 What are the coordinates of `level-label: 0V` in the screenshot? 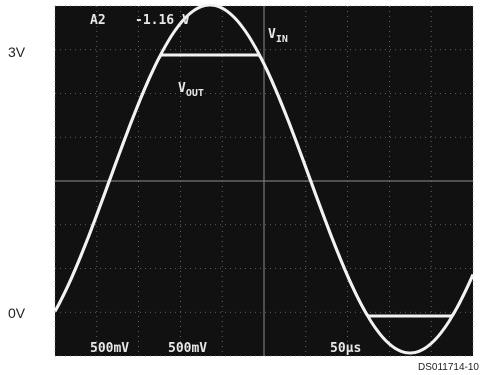 It's located at (17, 313).